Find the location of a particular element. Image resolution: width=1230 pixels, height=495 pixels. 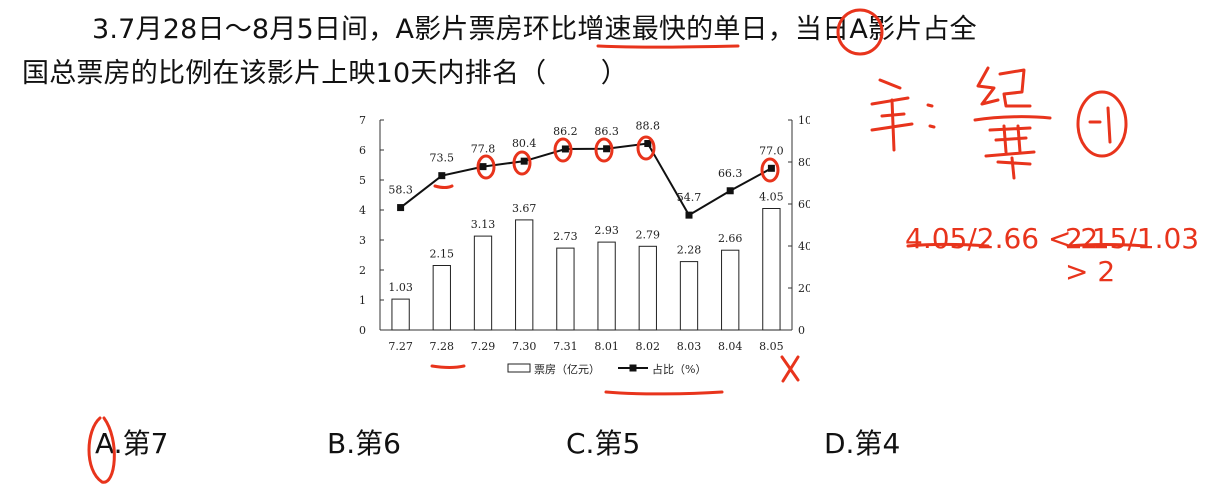

handwriting-minus-one is located at coordinates (1100, 125).